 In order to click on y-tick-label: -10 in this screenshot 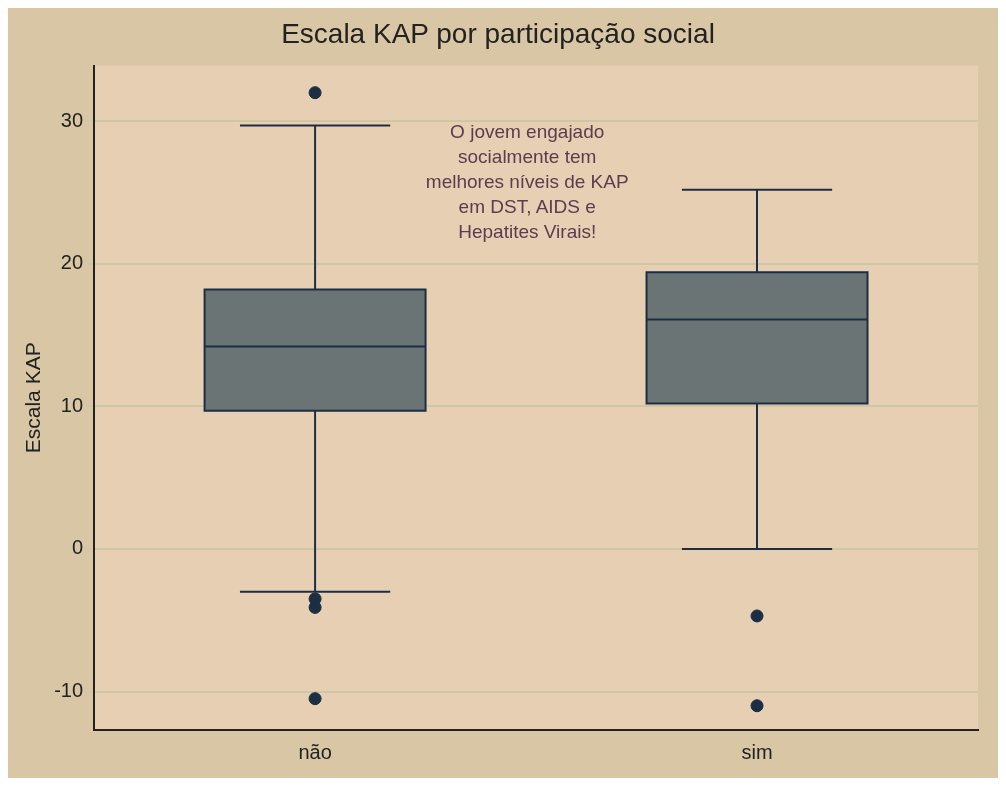, I will do `click(69, 690)`.